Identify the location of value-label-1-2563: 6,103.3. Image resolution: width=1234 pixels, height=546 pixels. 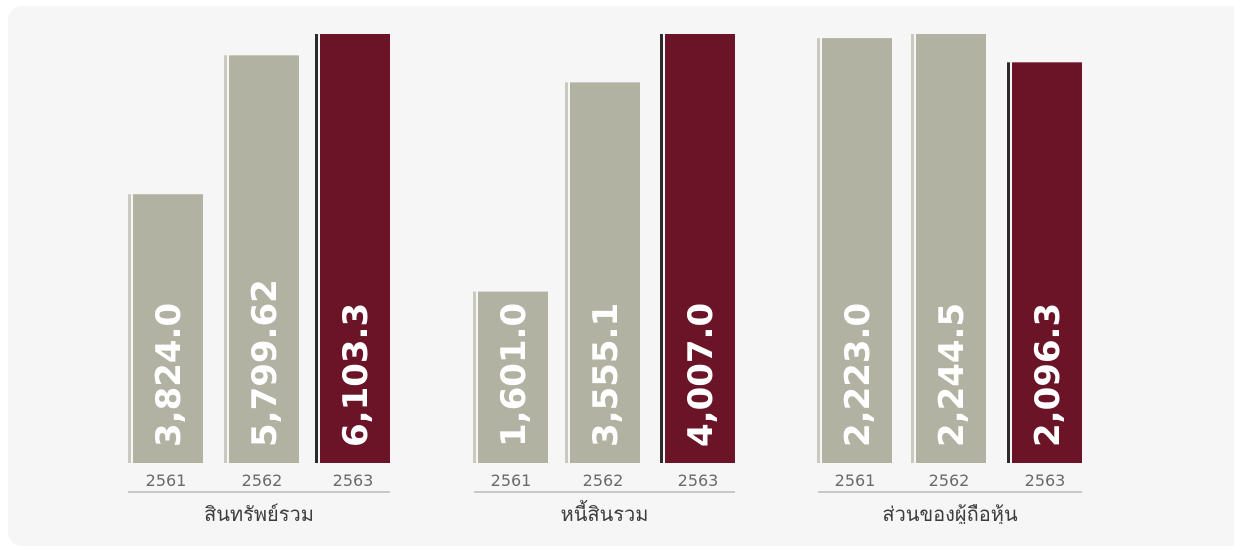
(356, 375).